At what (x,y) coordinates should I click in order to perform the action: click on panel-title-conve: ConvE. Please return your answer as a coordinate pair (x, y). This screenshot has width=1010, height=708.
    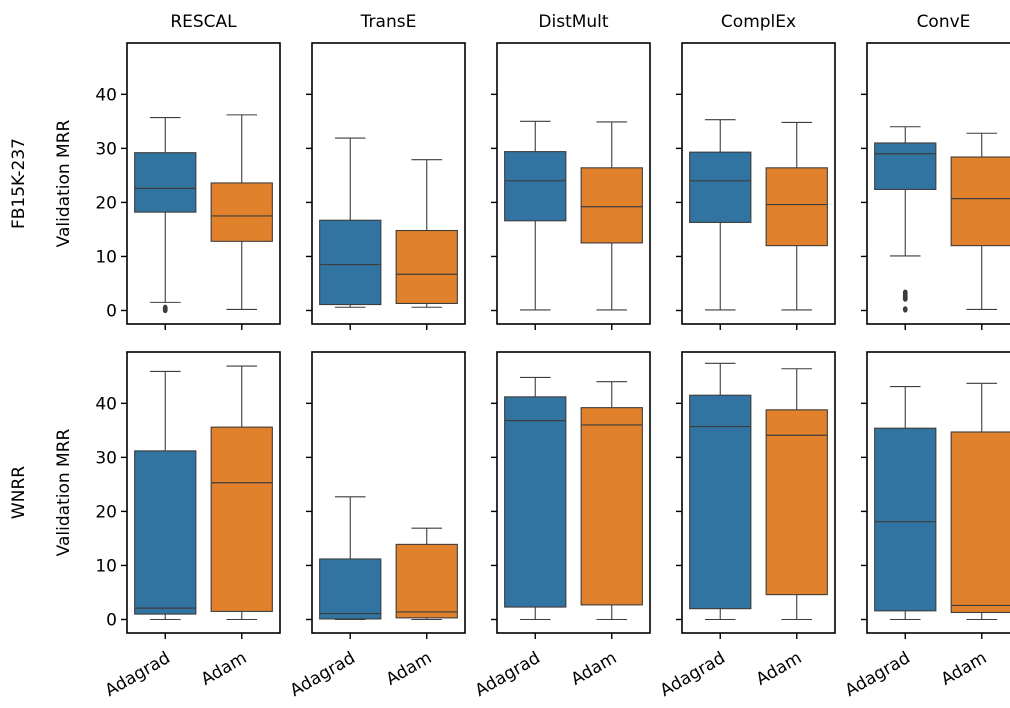
    Looking at the image, I should click on (944, 22).